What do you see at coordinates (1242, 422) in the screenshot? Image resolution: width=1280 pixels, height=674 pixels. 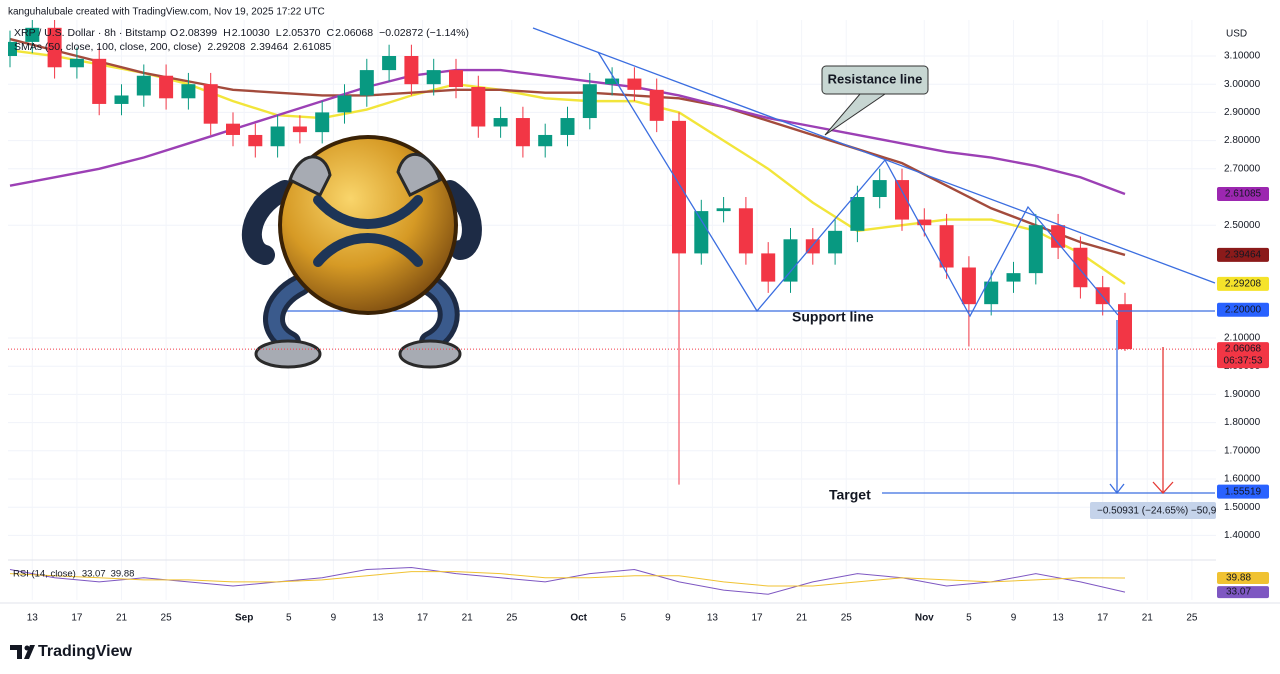 I see `y-tick-label: 1.80000` at bounding box center [1242, 422].